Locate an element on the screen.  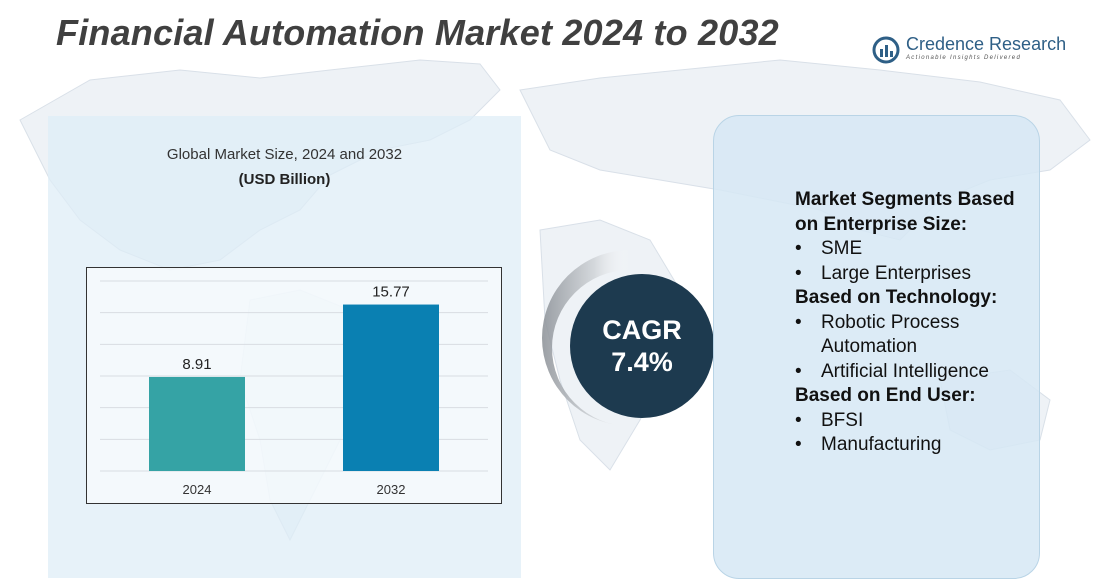
value-label-2032: 15.77 is located at coordinates (391, 292).